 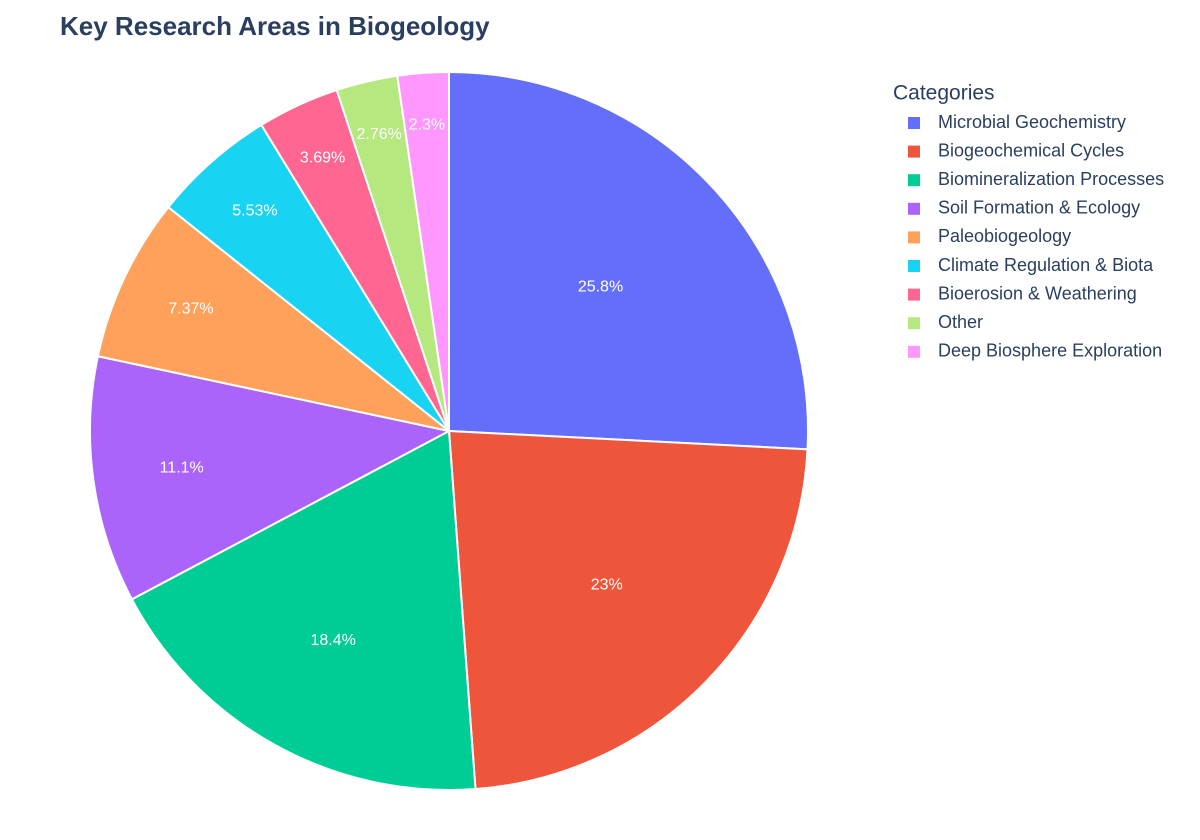 I want to click on slice-label: 5.53%, so click(x=254, y=211).